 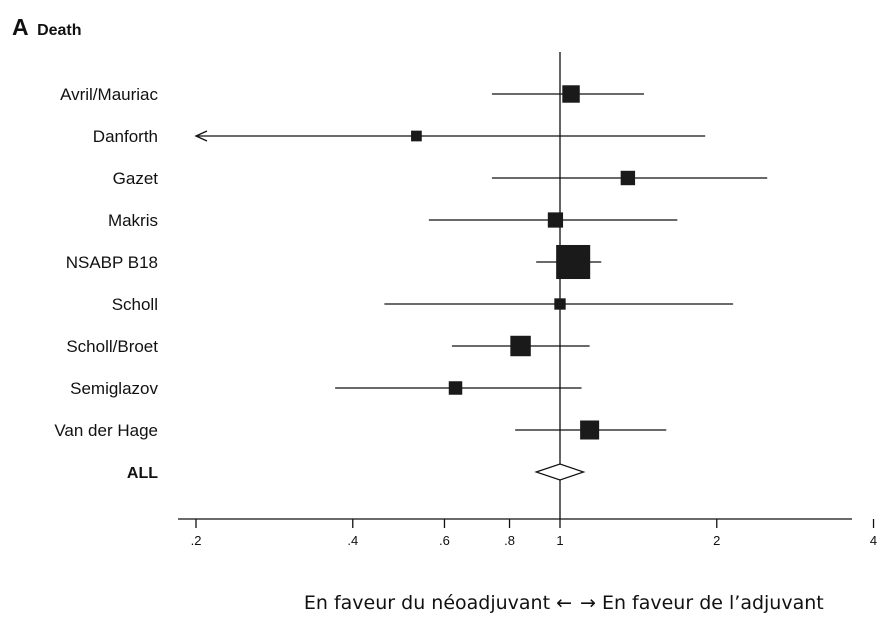 I want to click on study-label-danforth: Danforth, so click(x=125, y=136).